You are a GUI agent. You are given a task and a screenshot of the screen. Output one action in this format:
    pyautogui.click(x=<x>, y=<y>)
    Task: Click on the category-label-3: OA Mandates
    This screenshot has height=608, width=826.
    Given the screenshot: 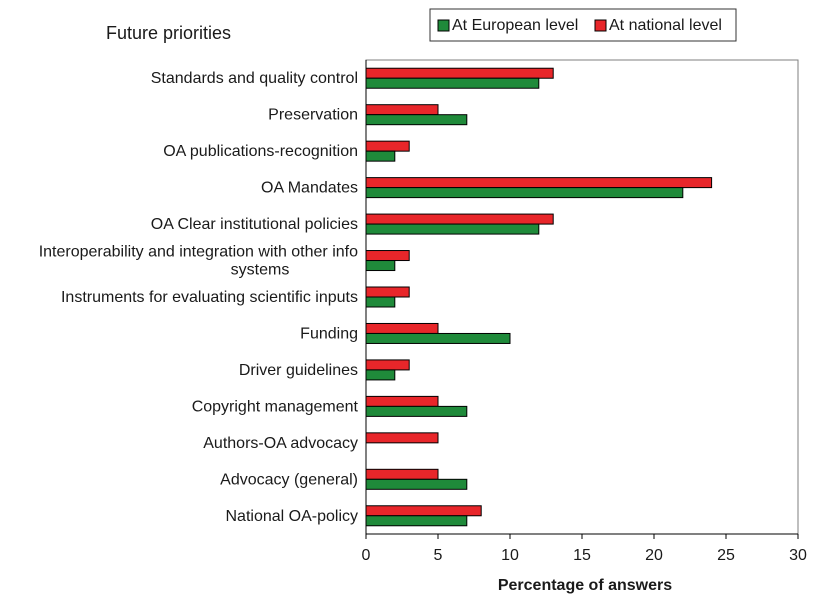 What is the action you would take?
    pyautogui.click(x=309, y=188)
    